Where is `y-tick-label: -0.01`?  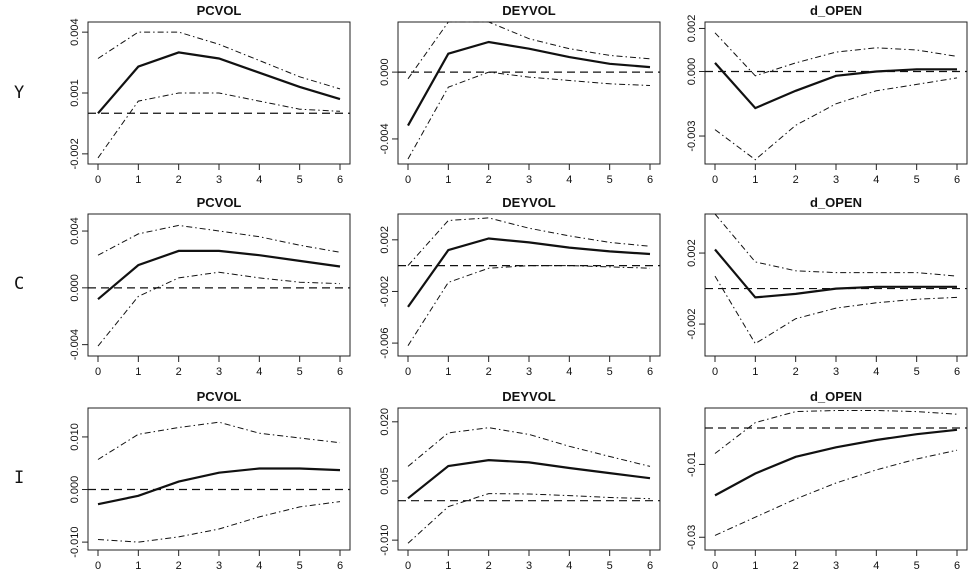 y-tick-label: -0.01 is located at coordinates (692, 464).